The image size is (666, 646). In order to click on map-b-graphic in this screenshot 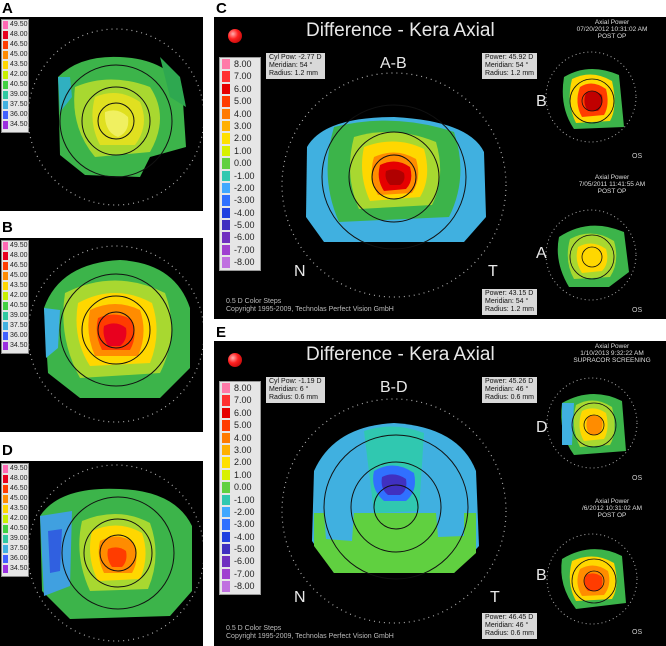, I will do `click(115, 334)`.